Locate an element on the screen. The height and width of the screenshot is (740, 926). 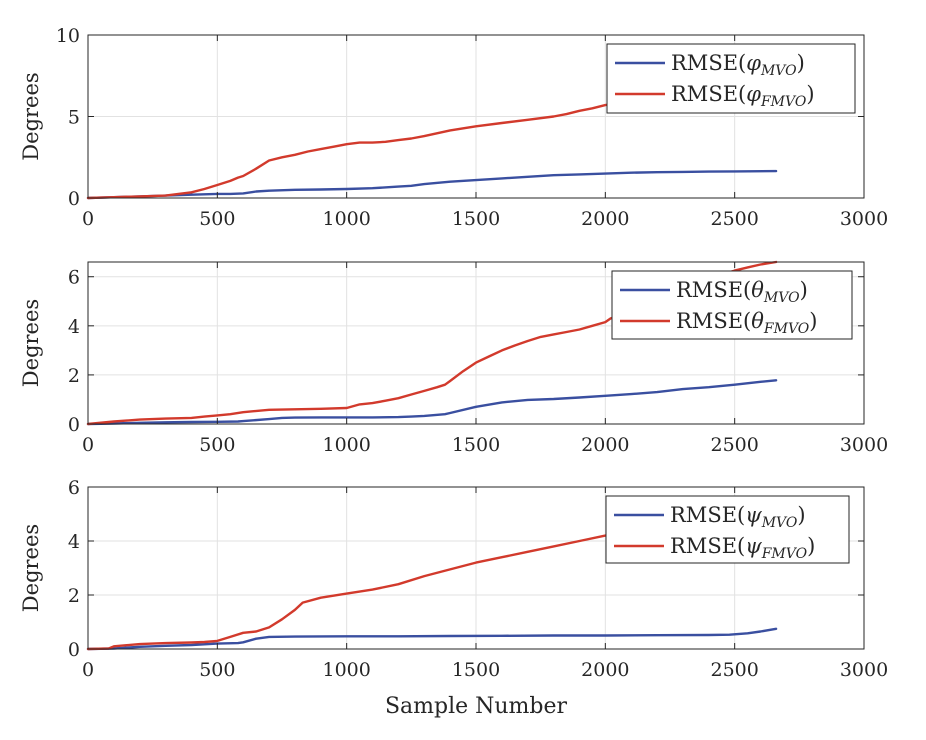
legend-entry-label: RMSE(φMVO) is located at coordinates (738, 65).